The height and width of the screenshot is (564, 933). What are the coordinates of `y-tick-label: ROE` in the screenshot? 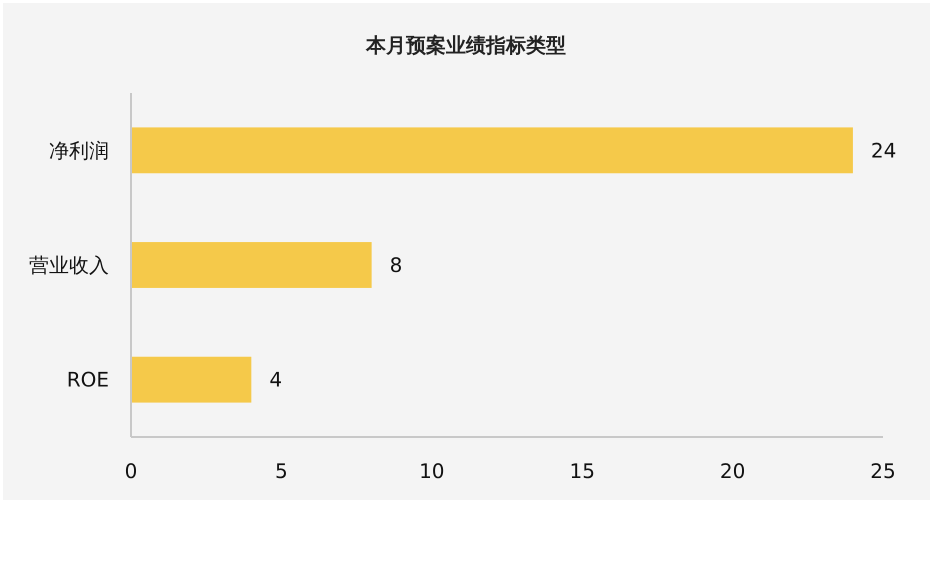 It's located at (87, 380).